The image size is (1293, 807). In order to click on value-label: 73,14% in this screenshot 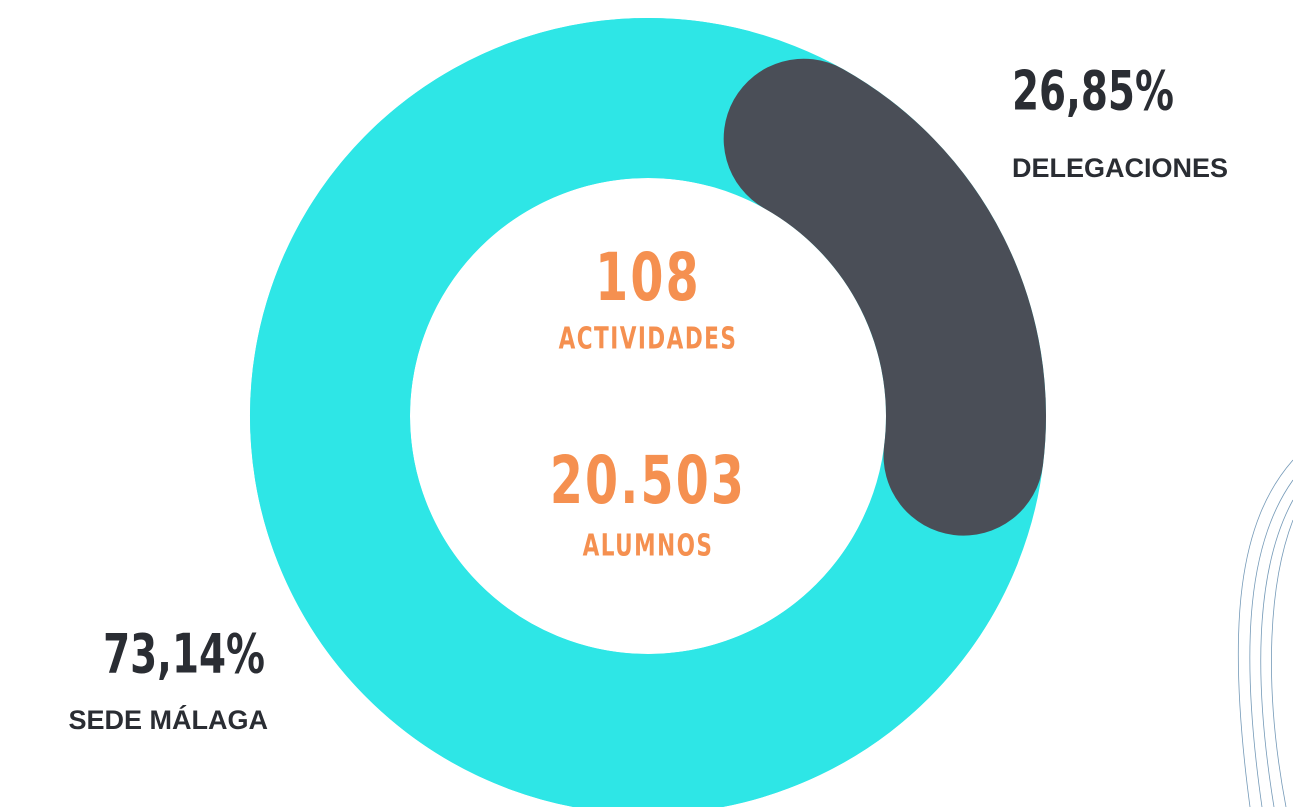, I will do `click(184, 654)`.